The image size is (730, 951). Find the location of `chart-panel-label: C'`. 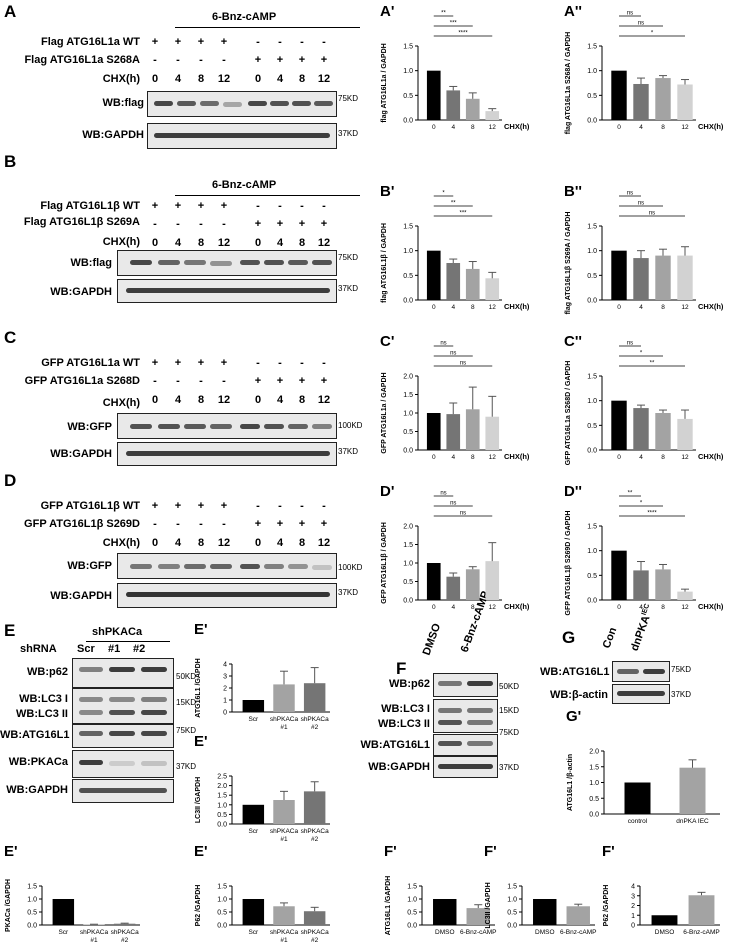

chart-panel-label: C' is located at coordinates (387, 341).